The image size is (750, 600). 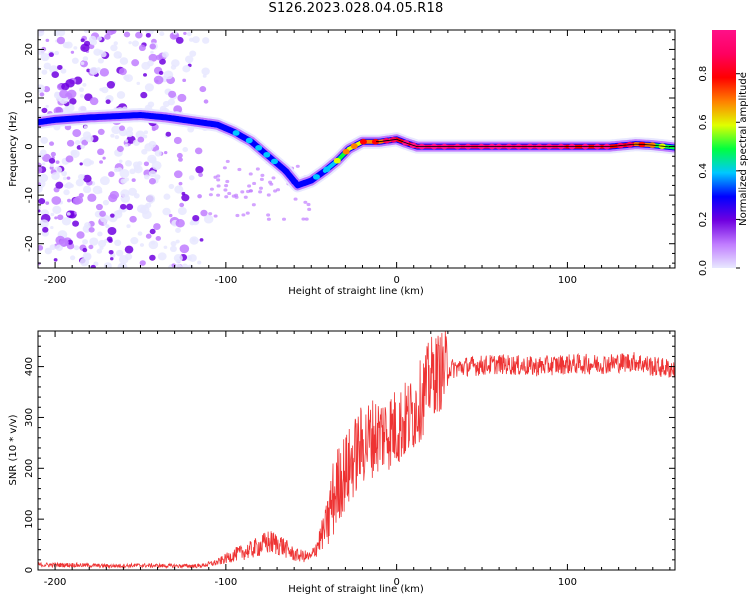 What do you see at coordinates (743, 149) in the screenshot?
I see `colorbar-label: Normalized spectral amplitude` at bounding box center [743, 149].